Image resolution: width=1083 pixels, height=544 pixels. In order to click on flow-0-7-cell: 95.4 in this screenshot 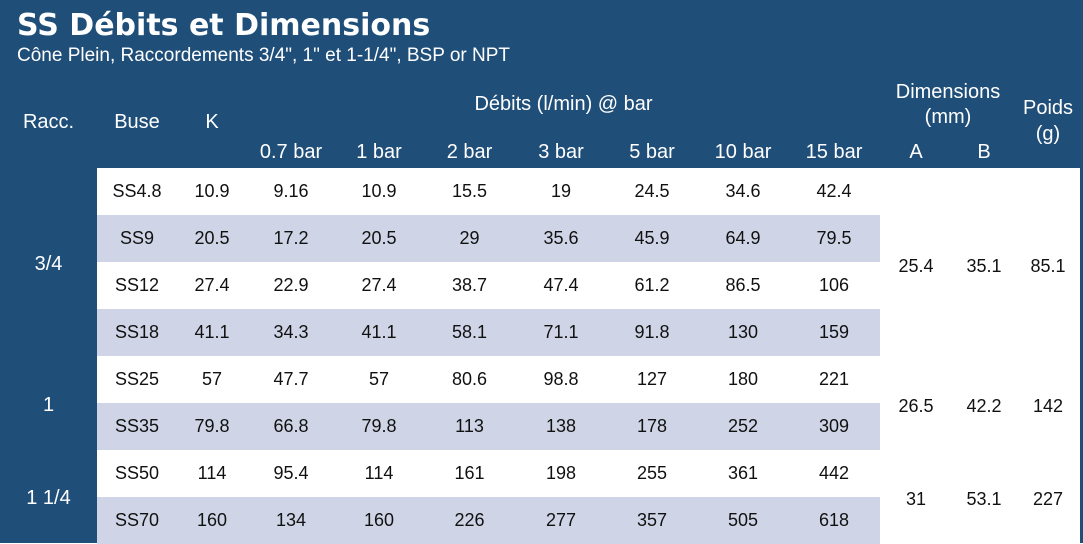, I will do `click(291, 473)`.